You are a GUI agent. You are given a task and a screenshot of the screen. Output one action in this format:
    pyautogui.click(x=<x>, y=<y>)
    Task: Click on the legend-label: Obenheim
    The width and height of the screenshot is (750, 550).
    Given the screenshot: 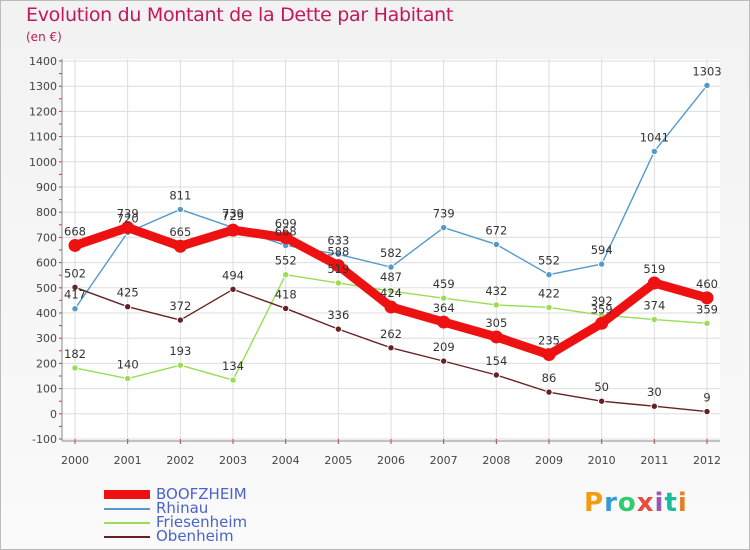 What is the action you would take?
    pyautogui.click(x=195, y=536)
    